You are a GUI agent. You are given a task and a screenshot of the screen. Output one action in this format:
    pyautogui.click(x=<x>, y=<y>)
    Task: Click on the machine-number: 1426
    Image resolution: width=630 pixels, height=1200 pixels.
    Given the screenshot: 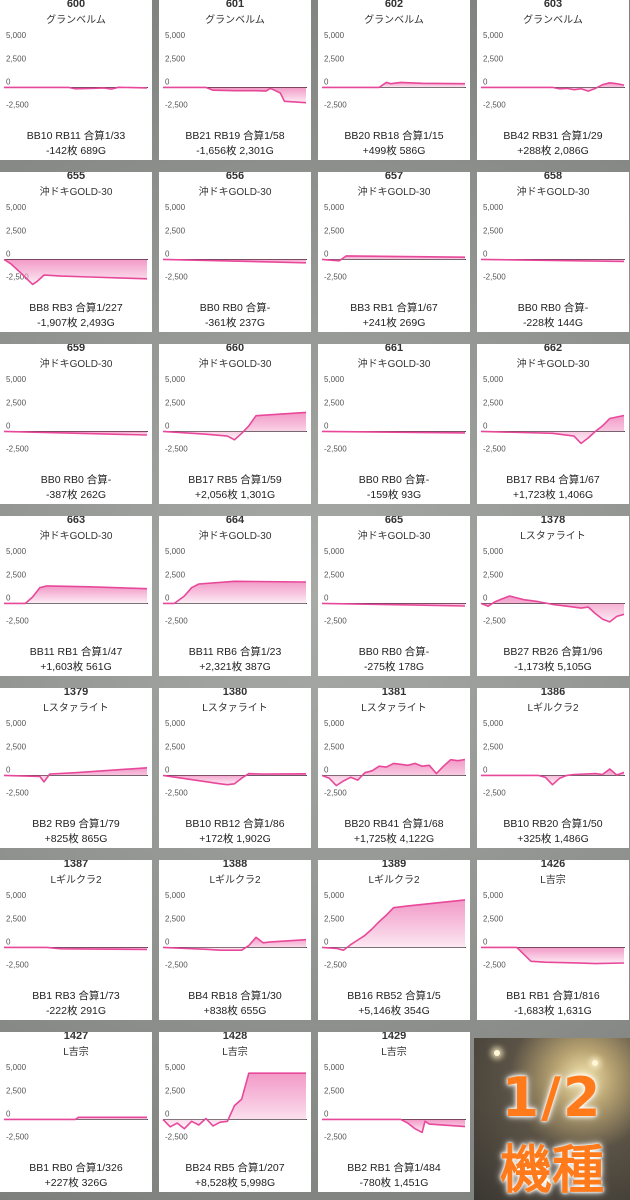 What is the action you would take?
    pyautogui.click(x=553, y=865)
    